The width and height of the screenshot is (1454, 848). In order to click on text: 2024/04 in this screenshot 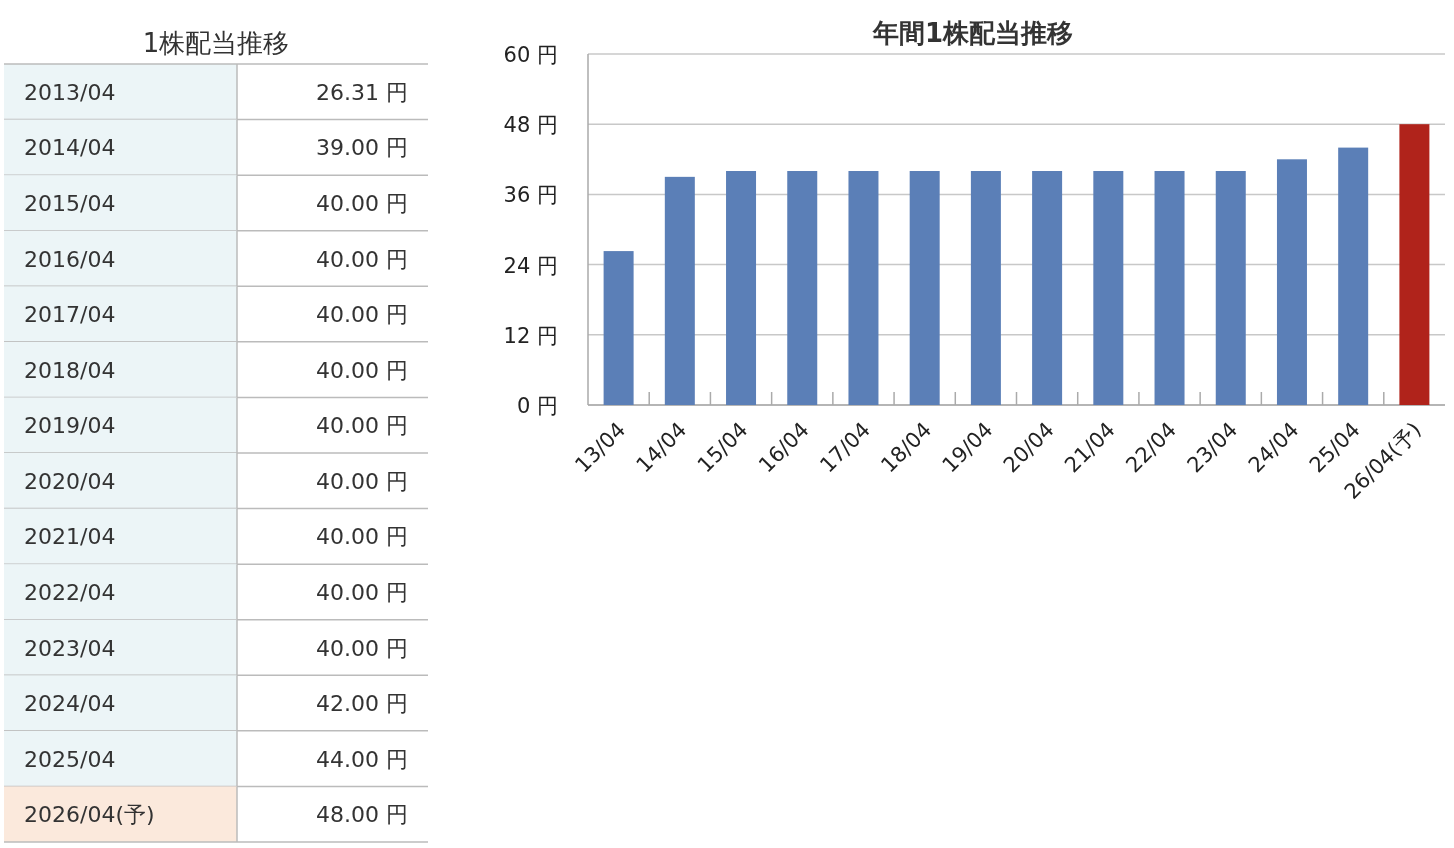, I will do `click(70, 704)`.